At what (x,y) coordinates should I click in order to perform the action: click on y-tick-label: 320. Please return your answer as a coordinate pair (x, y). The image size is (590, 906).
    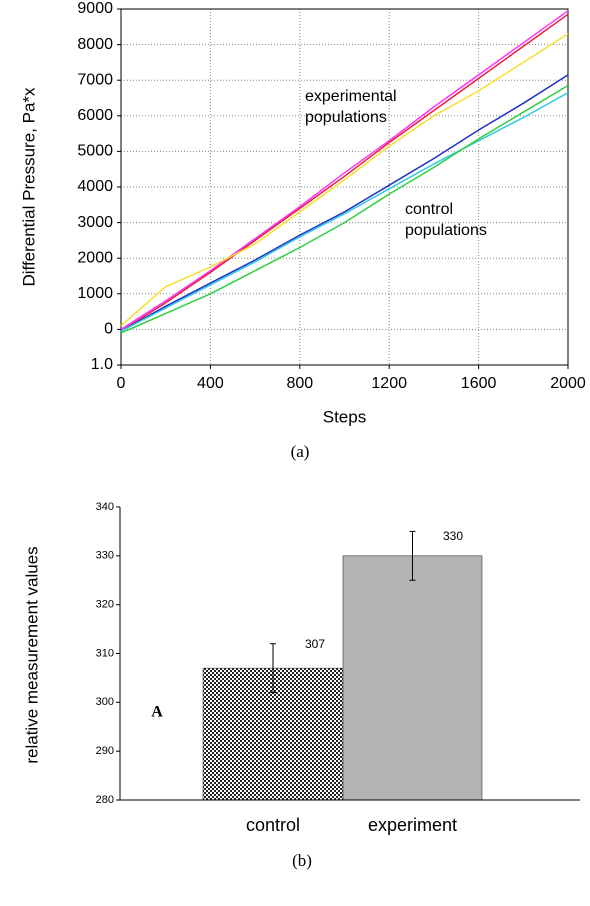
    Looking at the image, I should click on (105, 605).